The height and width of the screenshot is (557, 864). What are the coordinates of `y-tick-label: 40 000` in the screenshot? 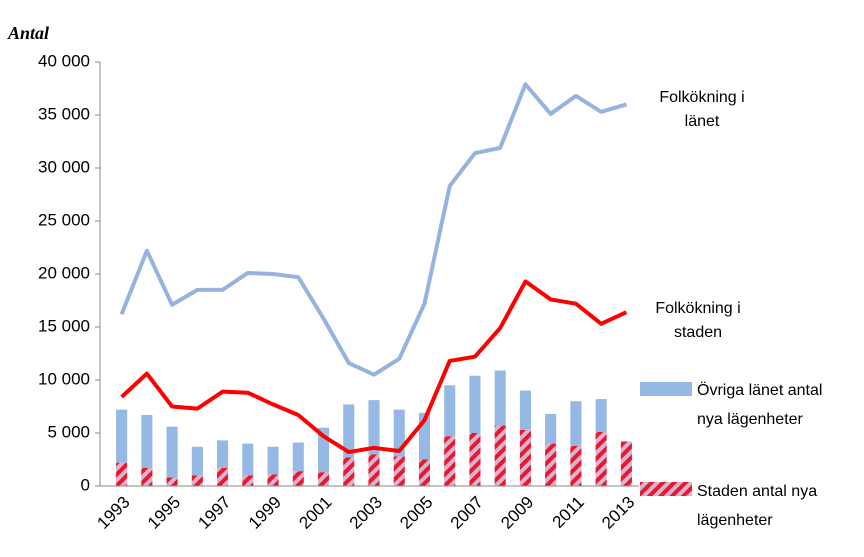 It's located at (64, 60).